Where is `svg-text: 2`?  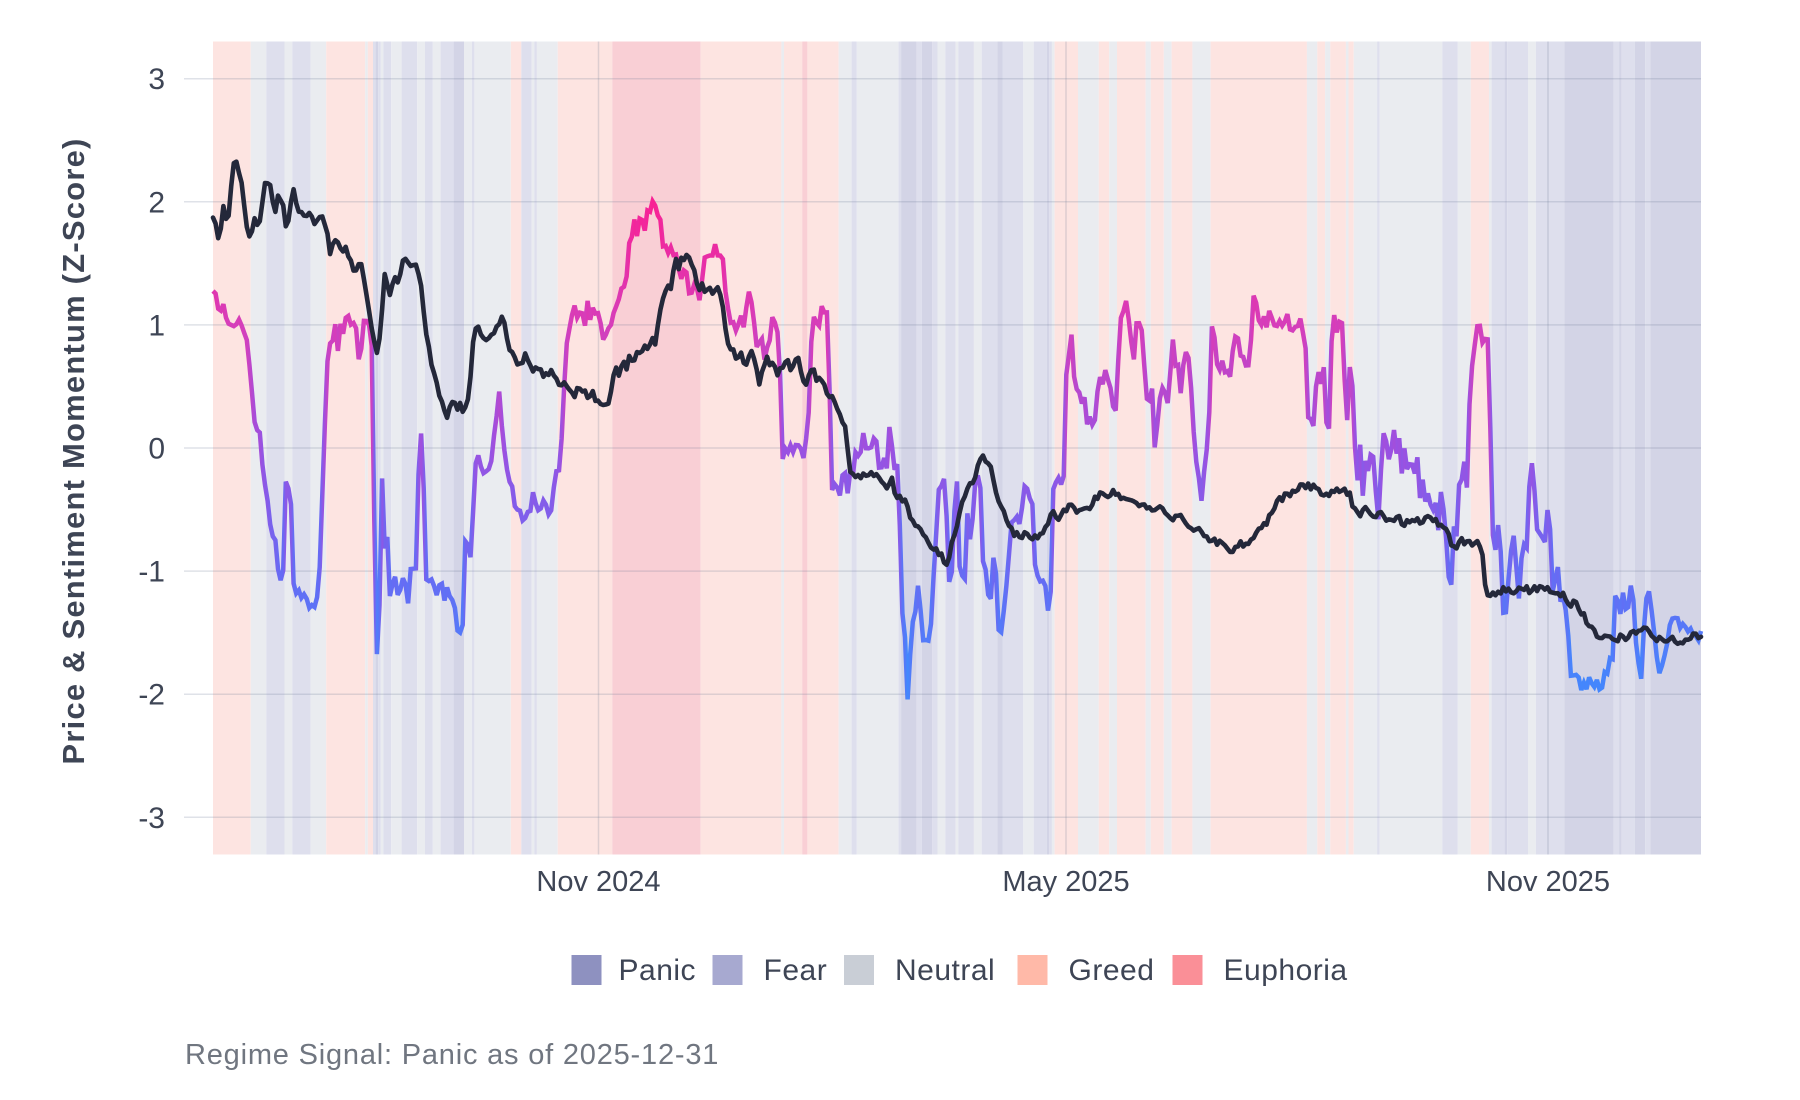 svg-text: 2 is located at coordinates (156, 202).